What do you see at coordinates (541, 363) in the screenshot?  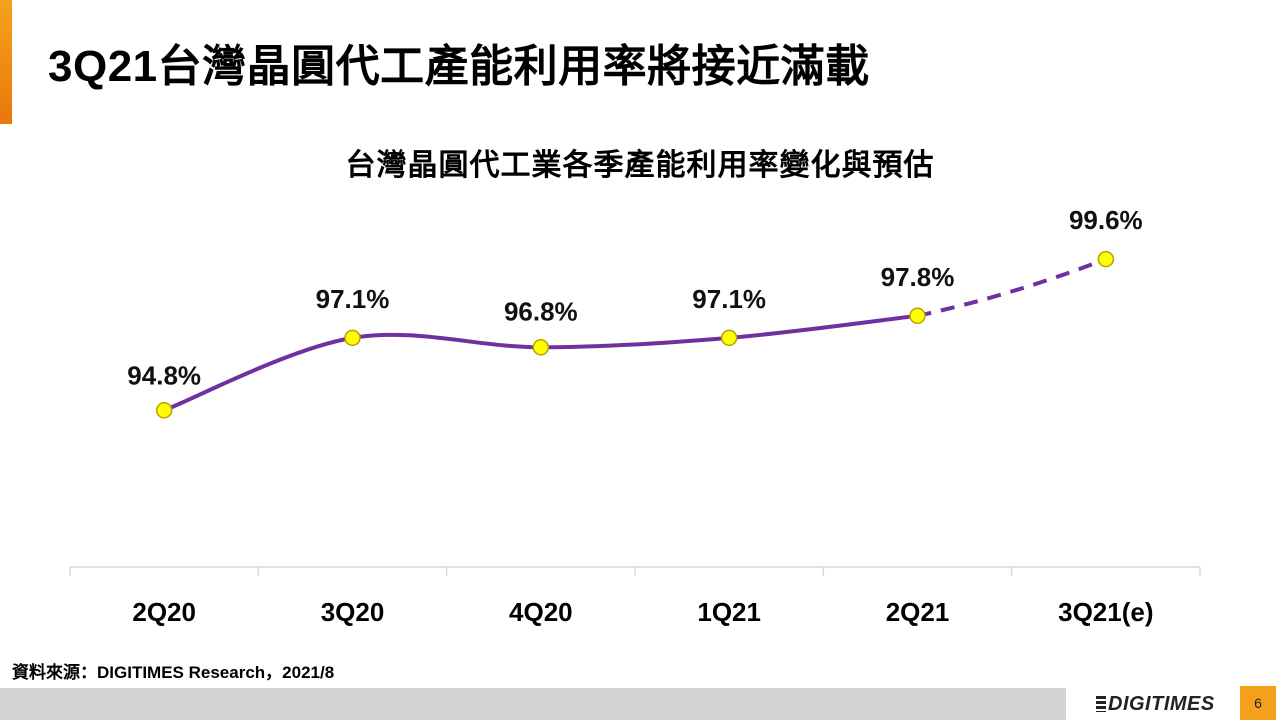 I see `actual-series-line` at bounding box center [541, 363].